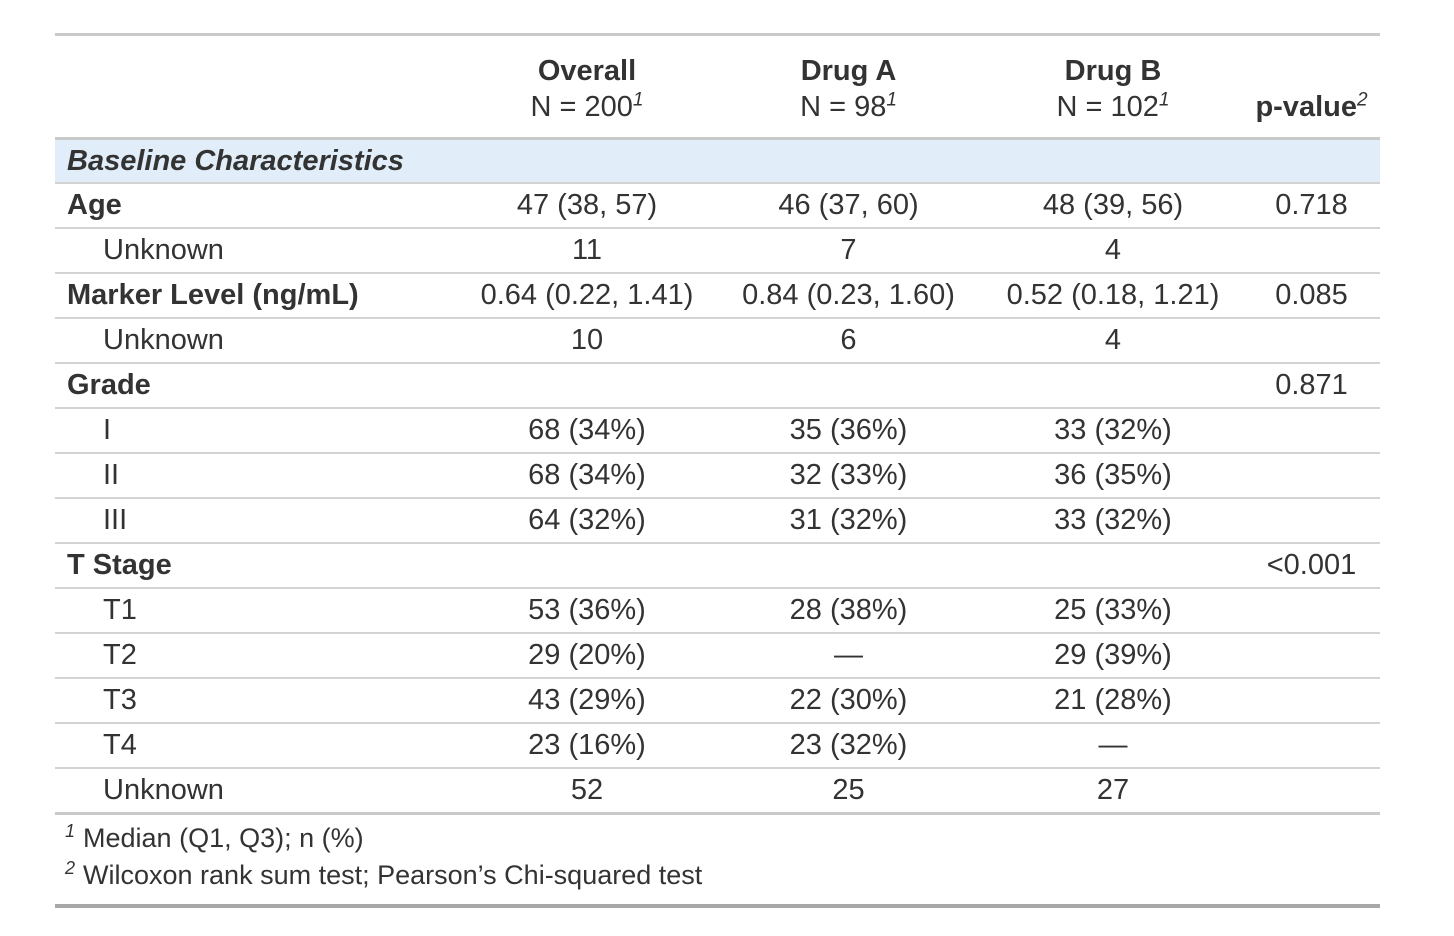 This screenshot has width=1454, height=936. What do you see at coordinates (1311, 386) in the screenshot?
I see `cell-p-value: 0.871` at bounding box center [1311, 386].